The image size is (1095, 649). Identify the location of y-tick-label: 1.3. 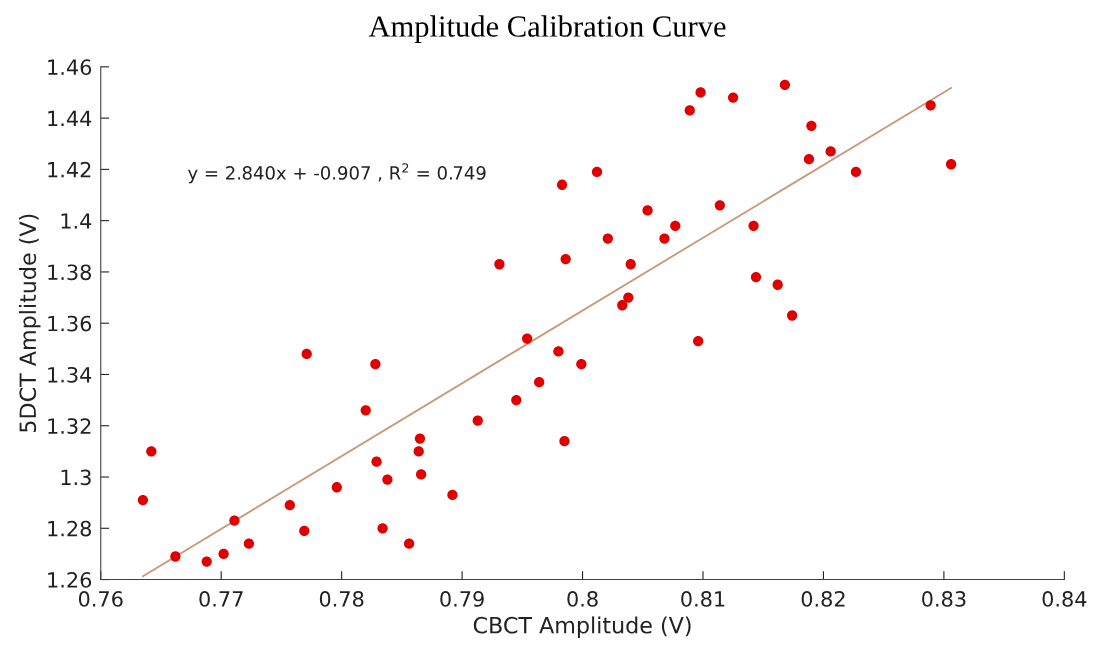
(76, 477).